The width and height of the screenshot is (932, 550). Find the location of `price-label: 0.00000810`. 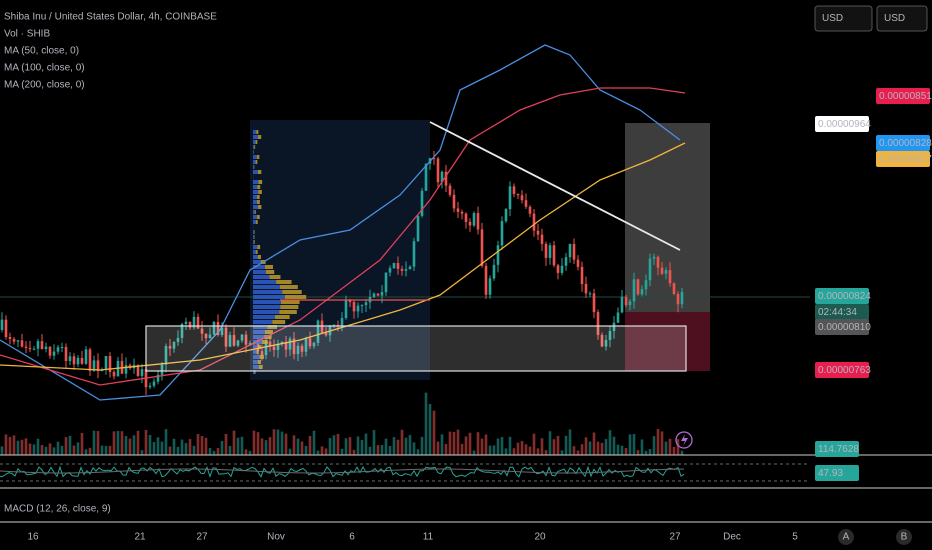

price-label: 0.00000810 is located at coordinates (844, 327).